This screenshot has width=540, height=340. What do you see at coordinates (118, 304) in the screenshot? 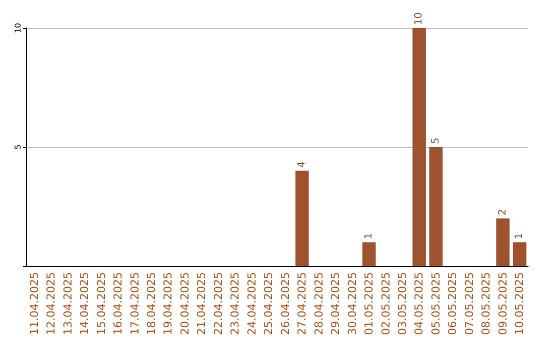
I see `x-tick-label: 16.04.2025` at bounding box center [118, 304].